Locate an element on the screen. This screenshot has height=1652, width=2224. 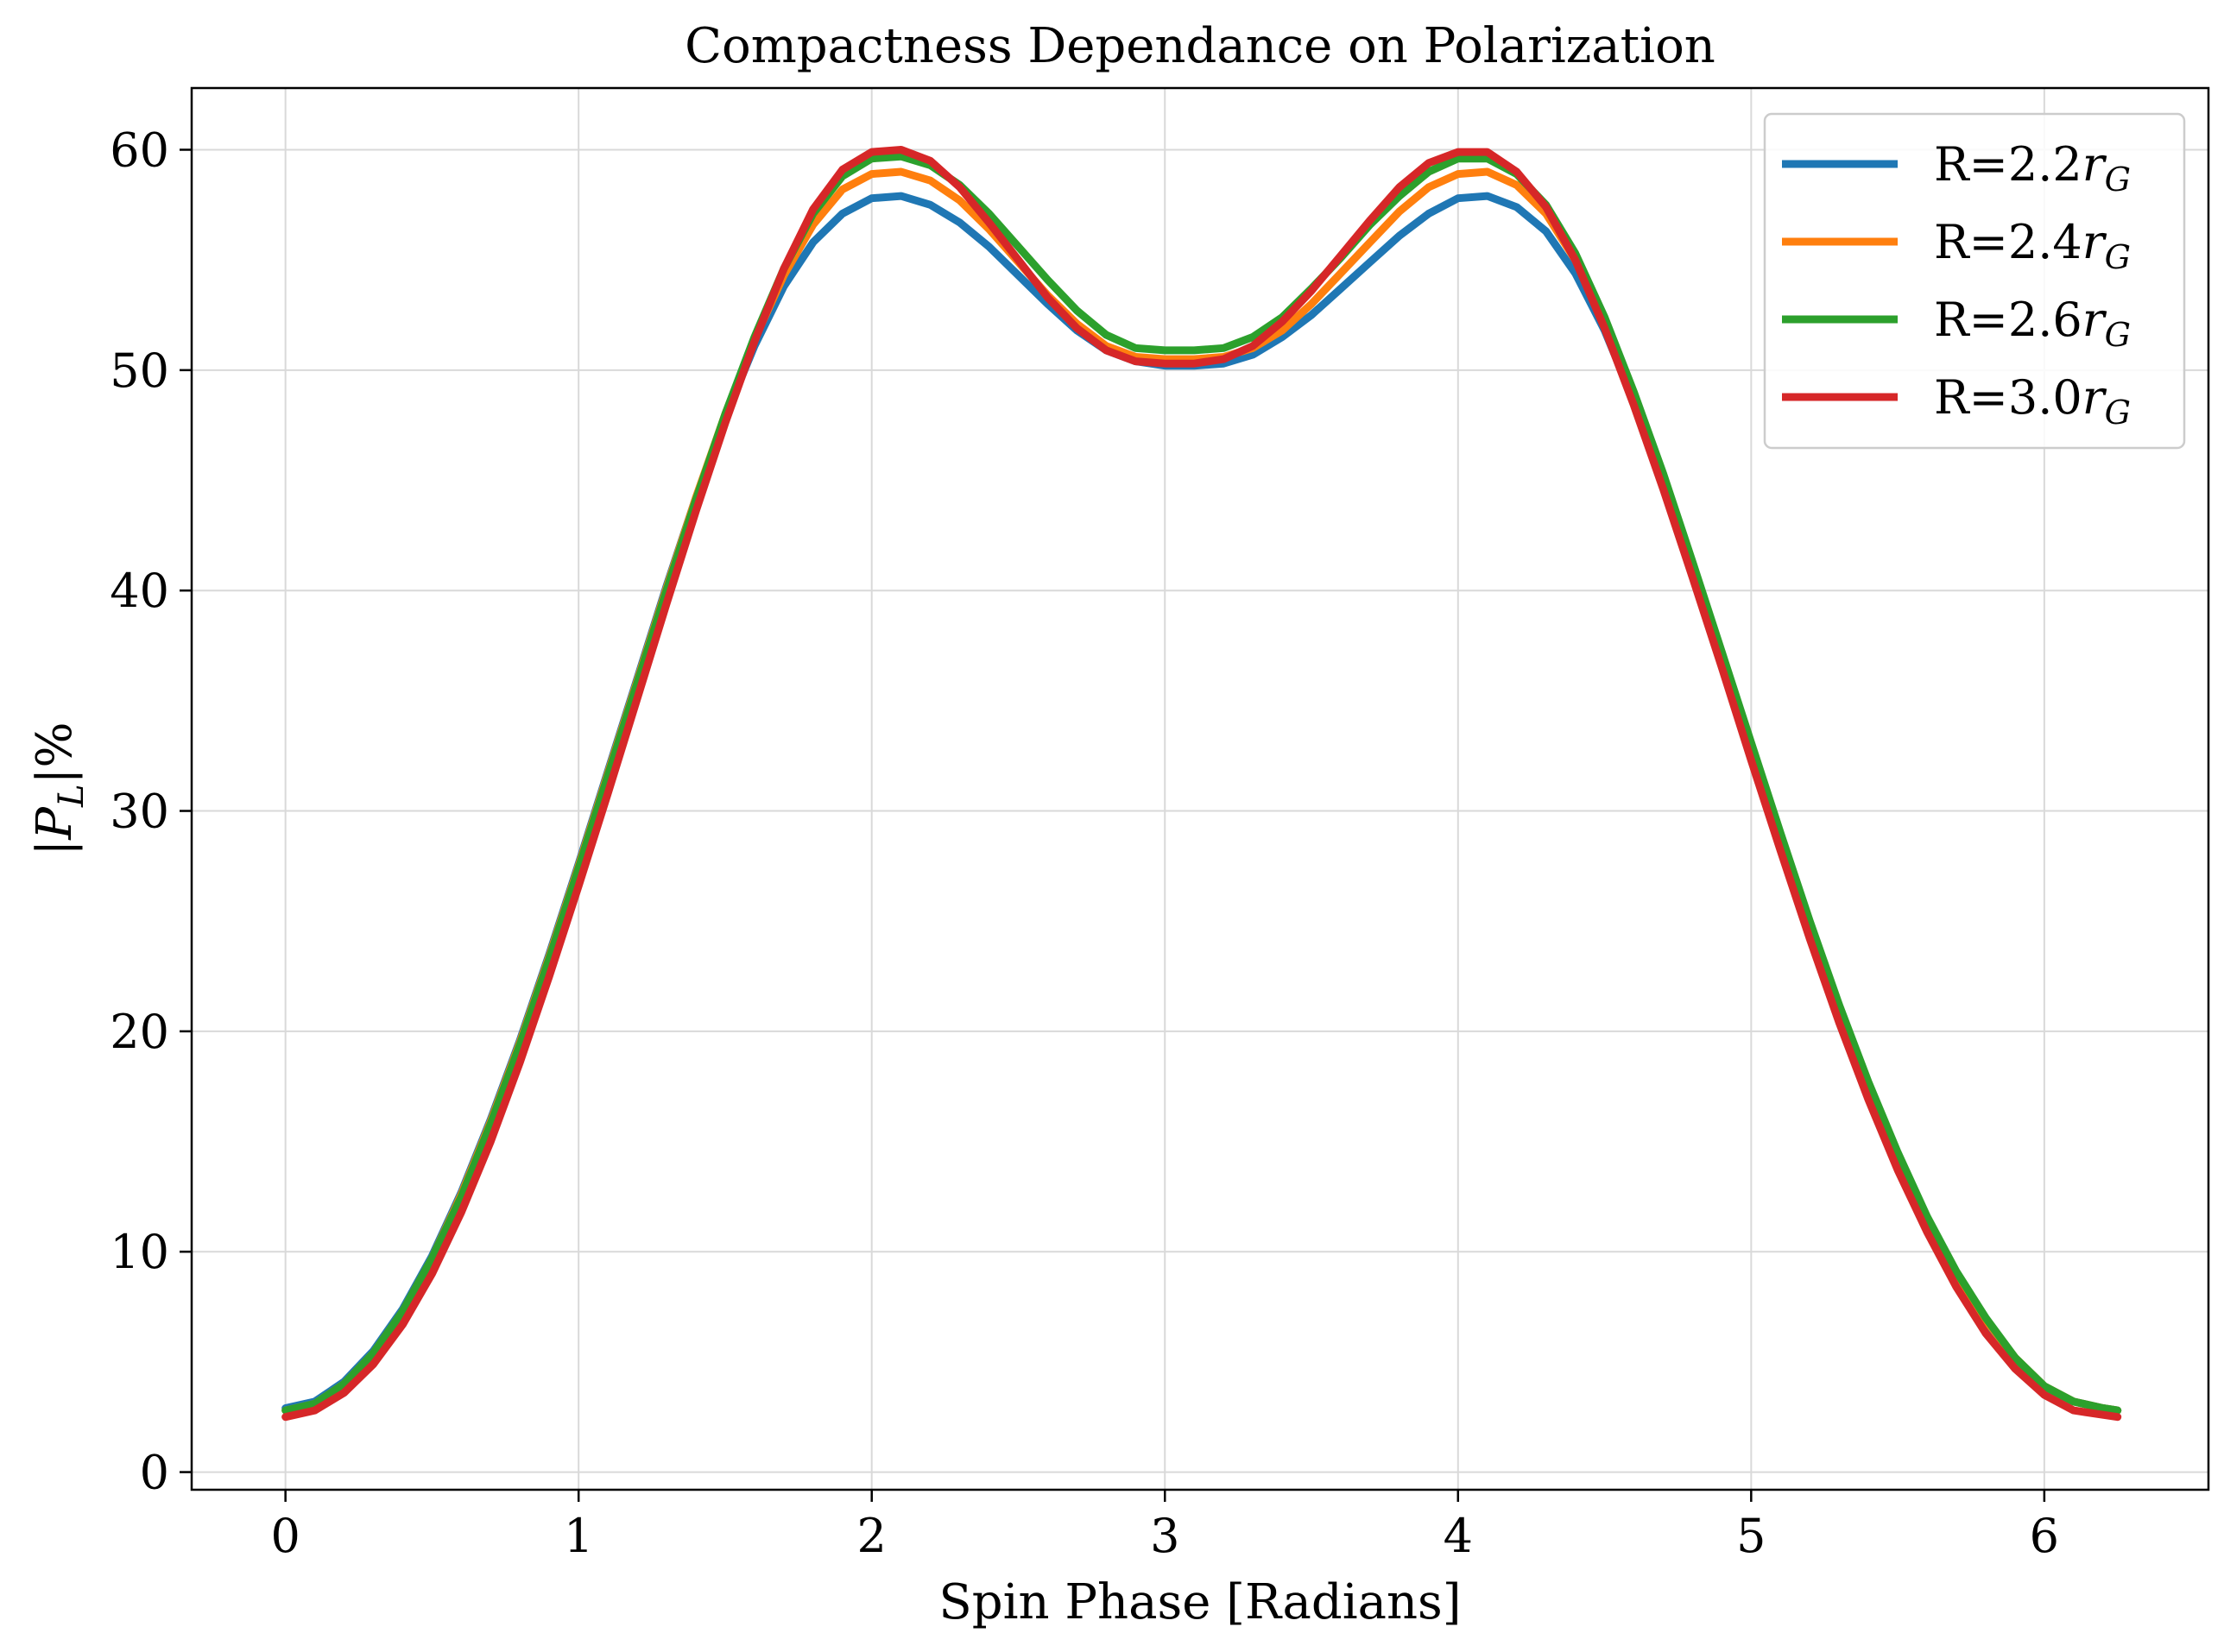
y-tick-label: 60 is located at coordinates (139, 150).